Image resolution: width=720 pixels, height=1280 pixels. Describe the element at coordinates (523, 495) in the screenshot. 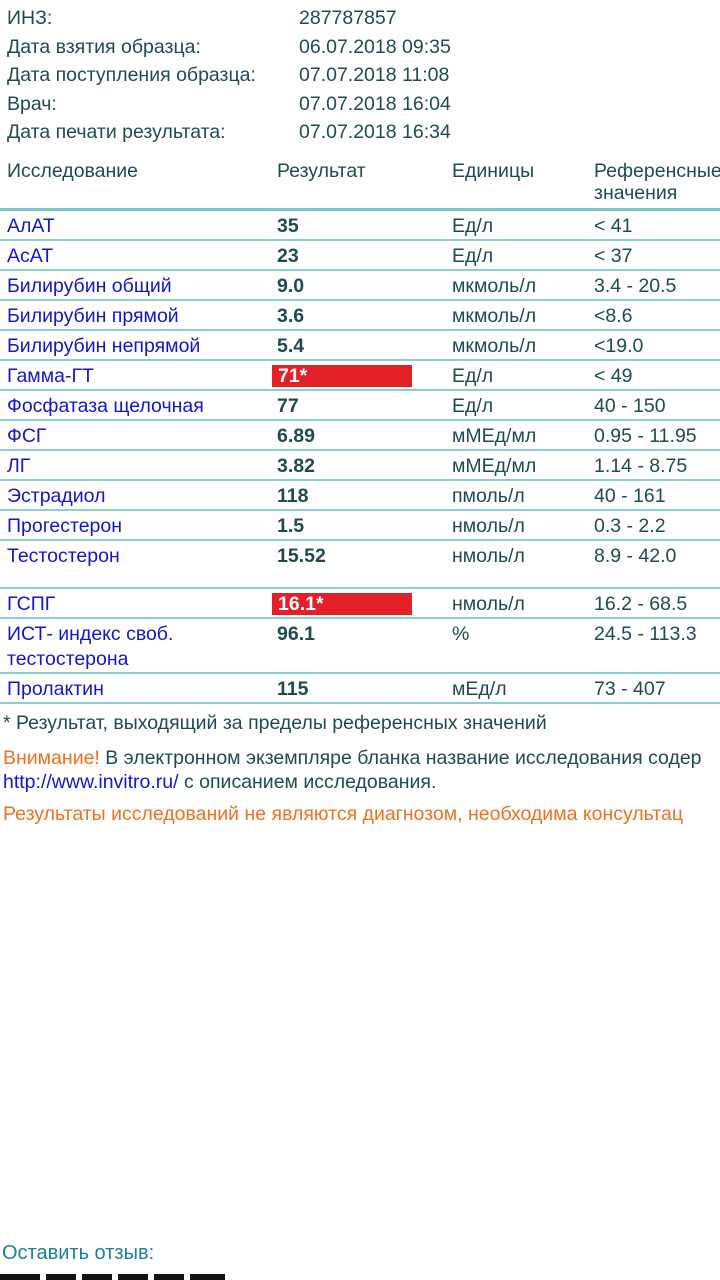

I see `units: пмоль/л` at that location.